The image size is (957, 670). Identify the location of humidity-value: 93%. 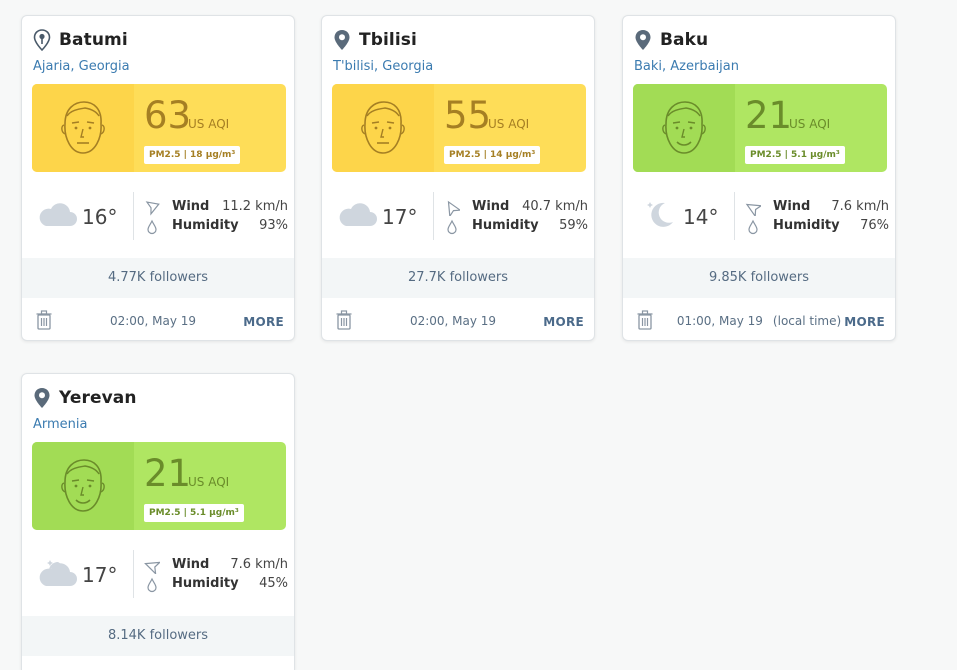
(273, 225).